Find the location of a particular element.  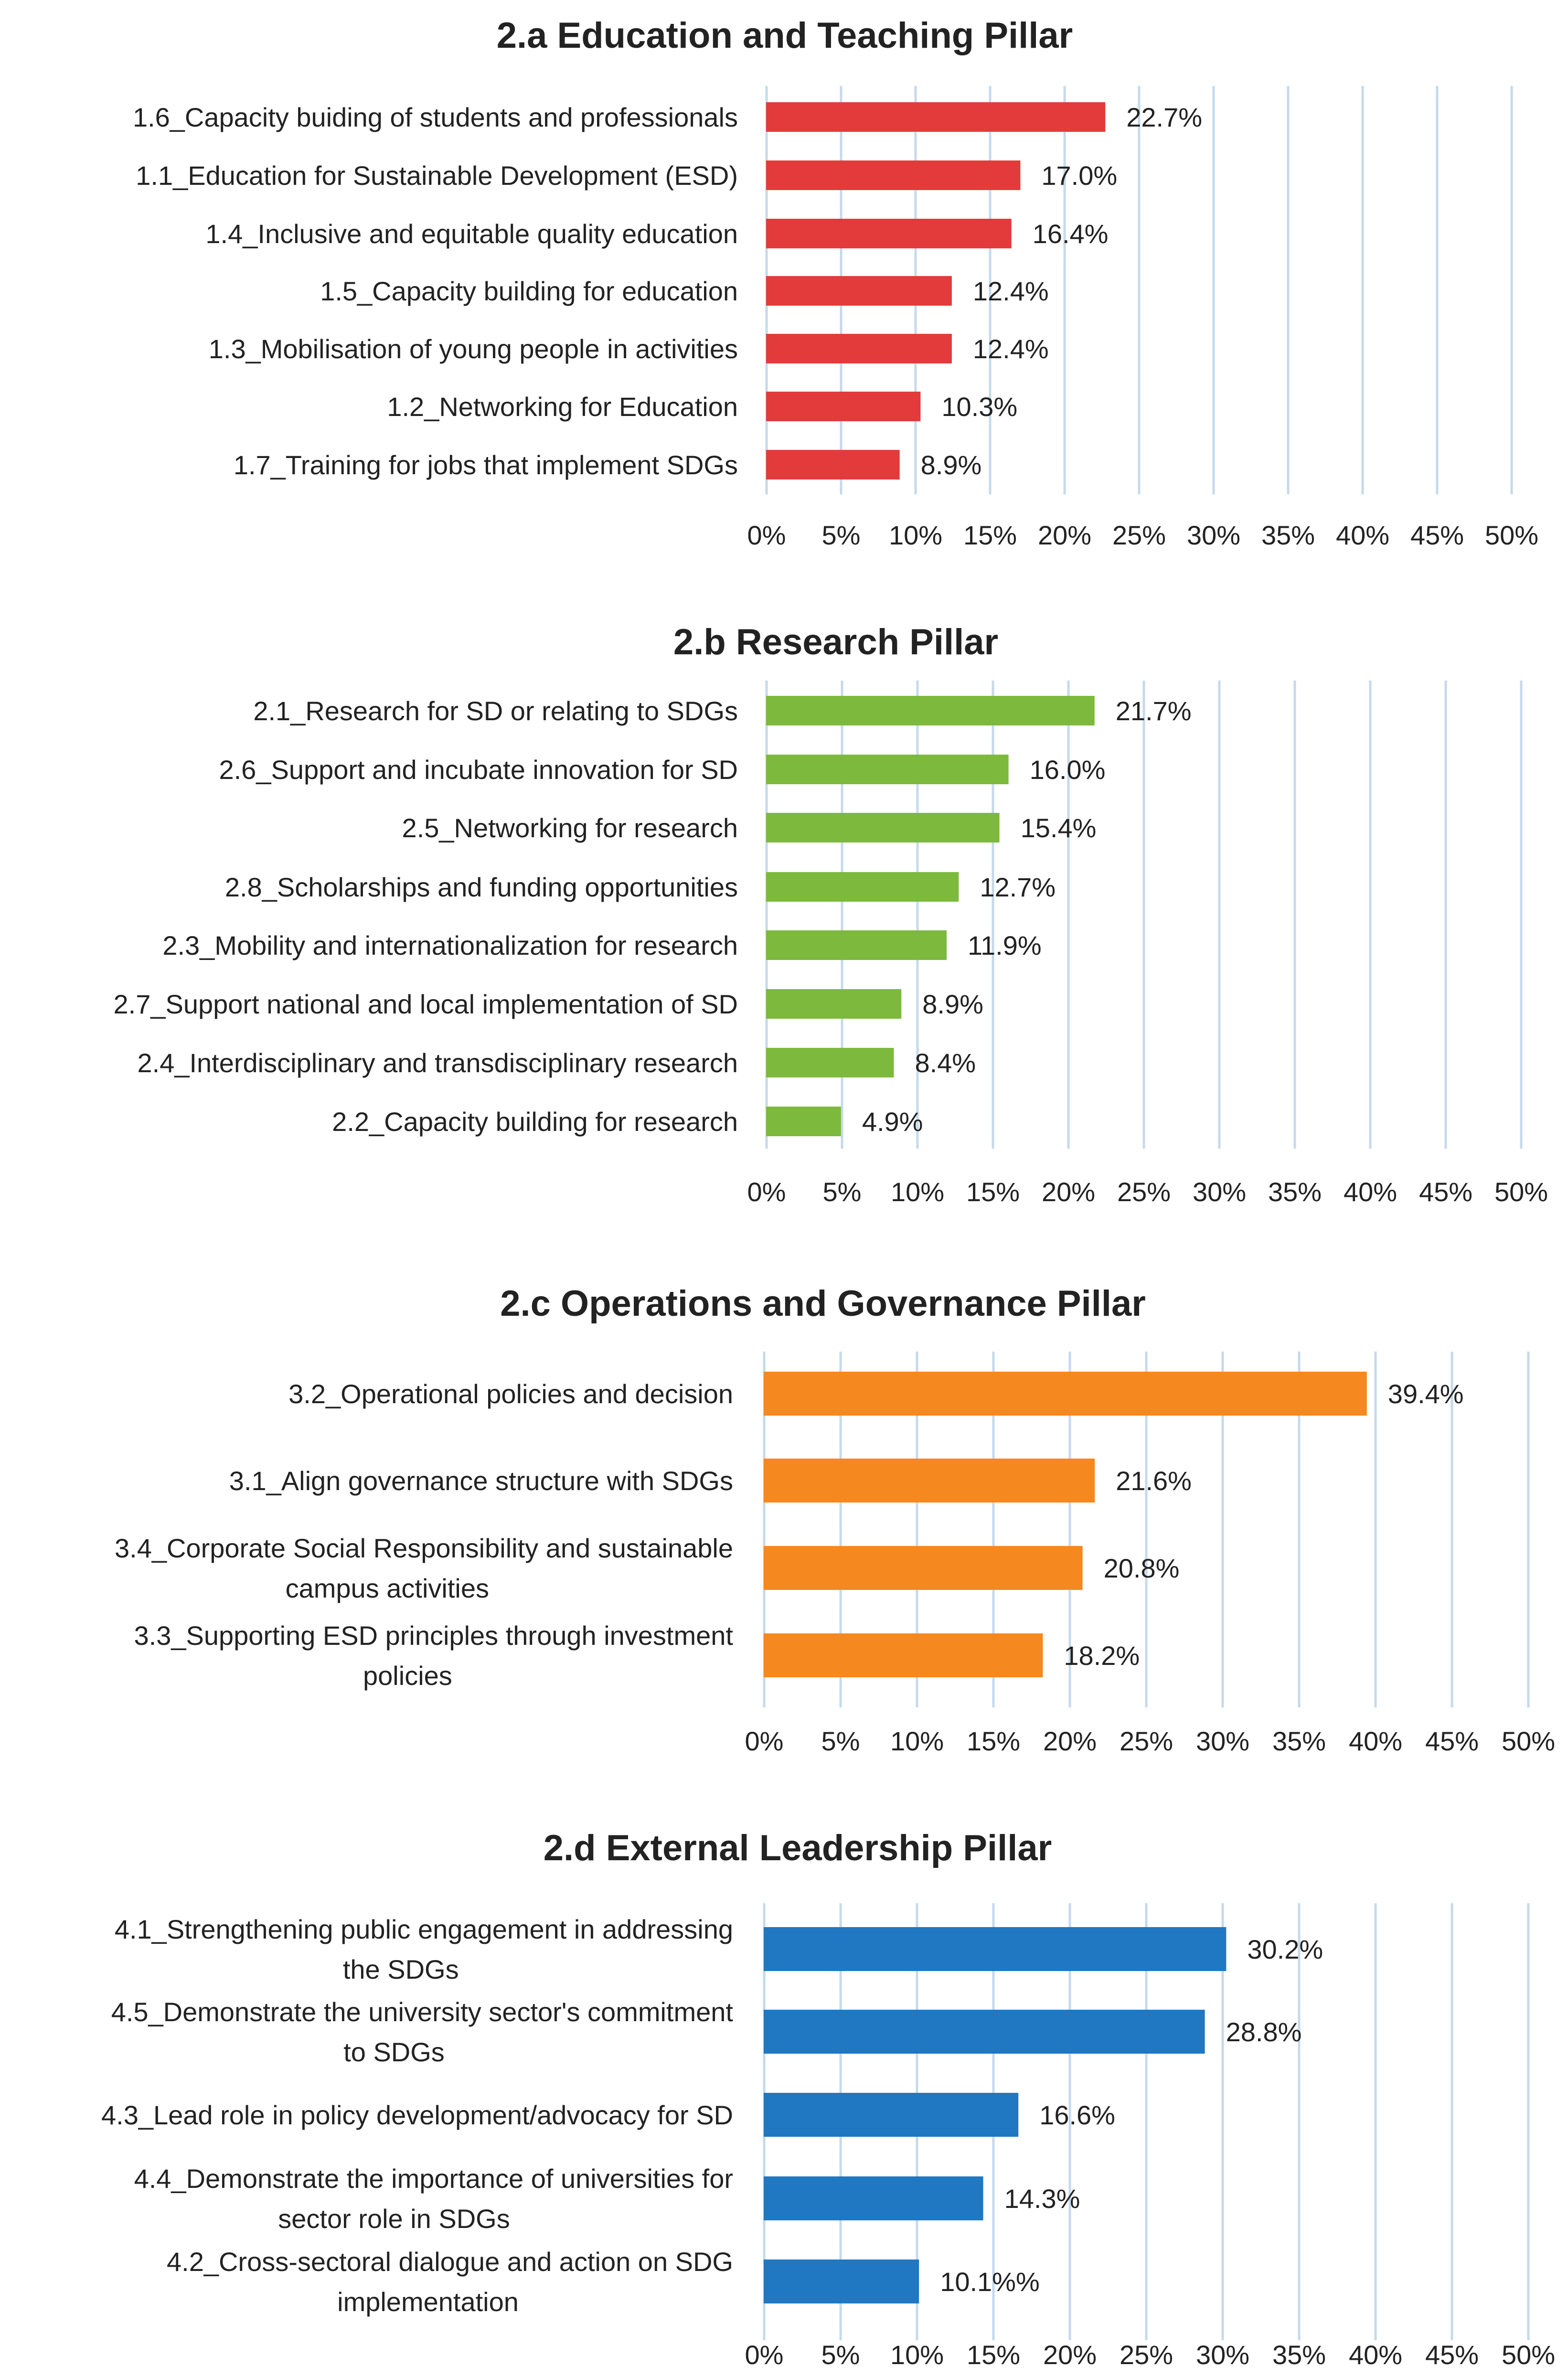

category-label: campus activities is located at coordinates (387, 1588).